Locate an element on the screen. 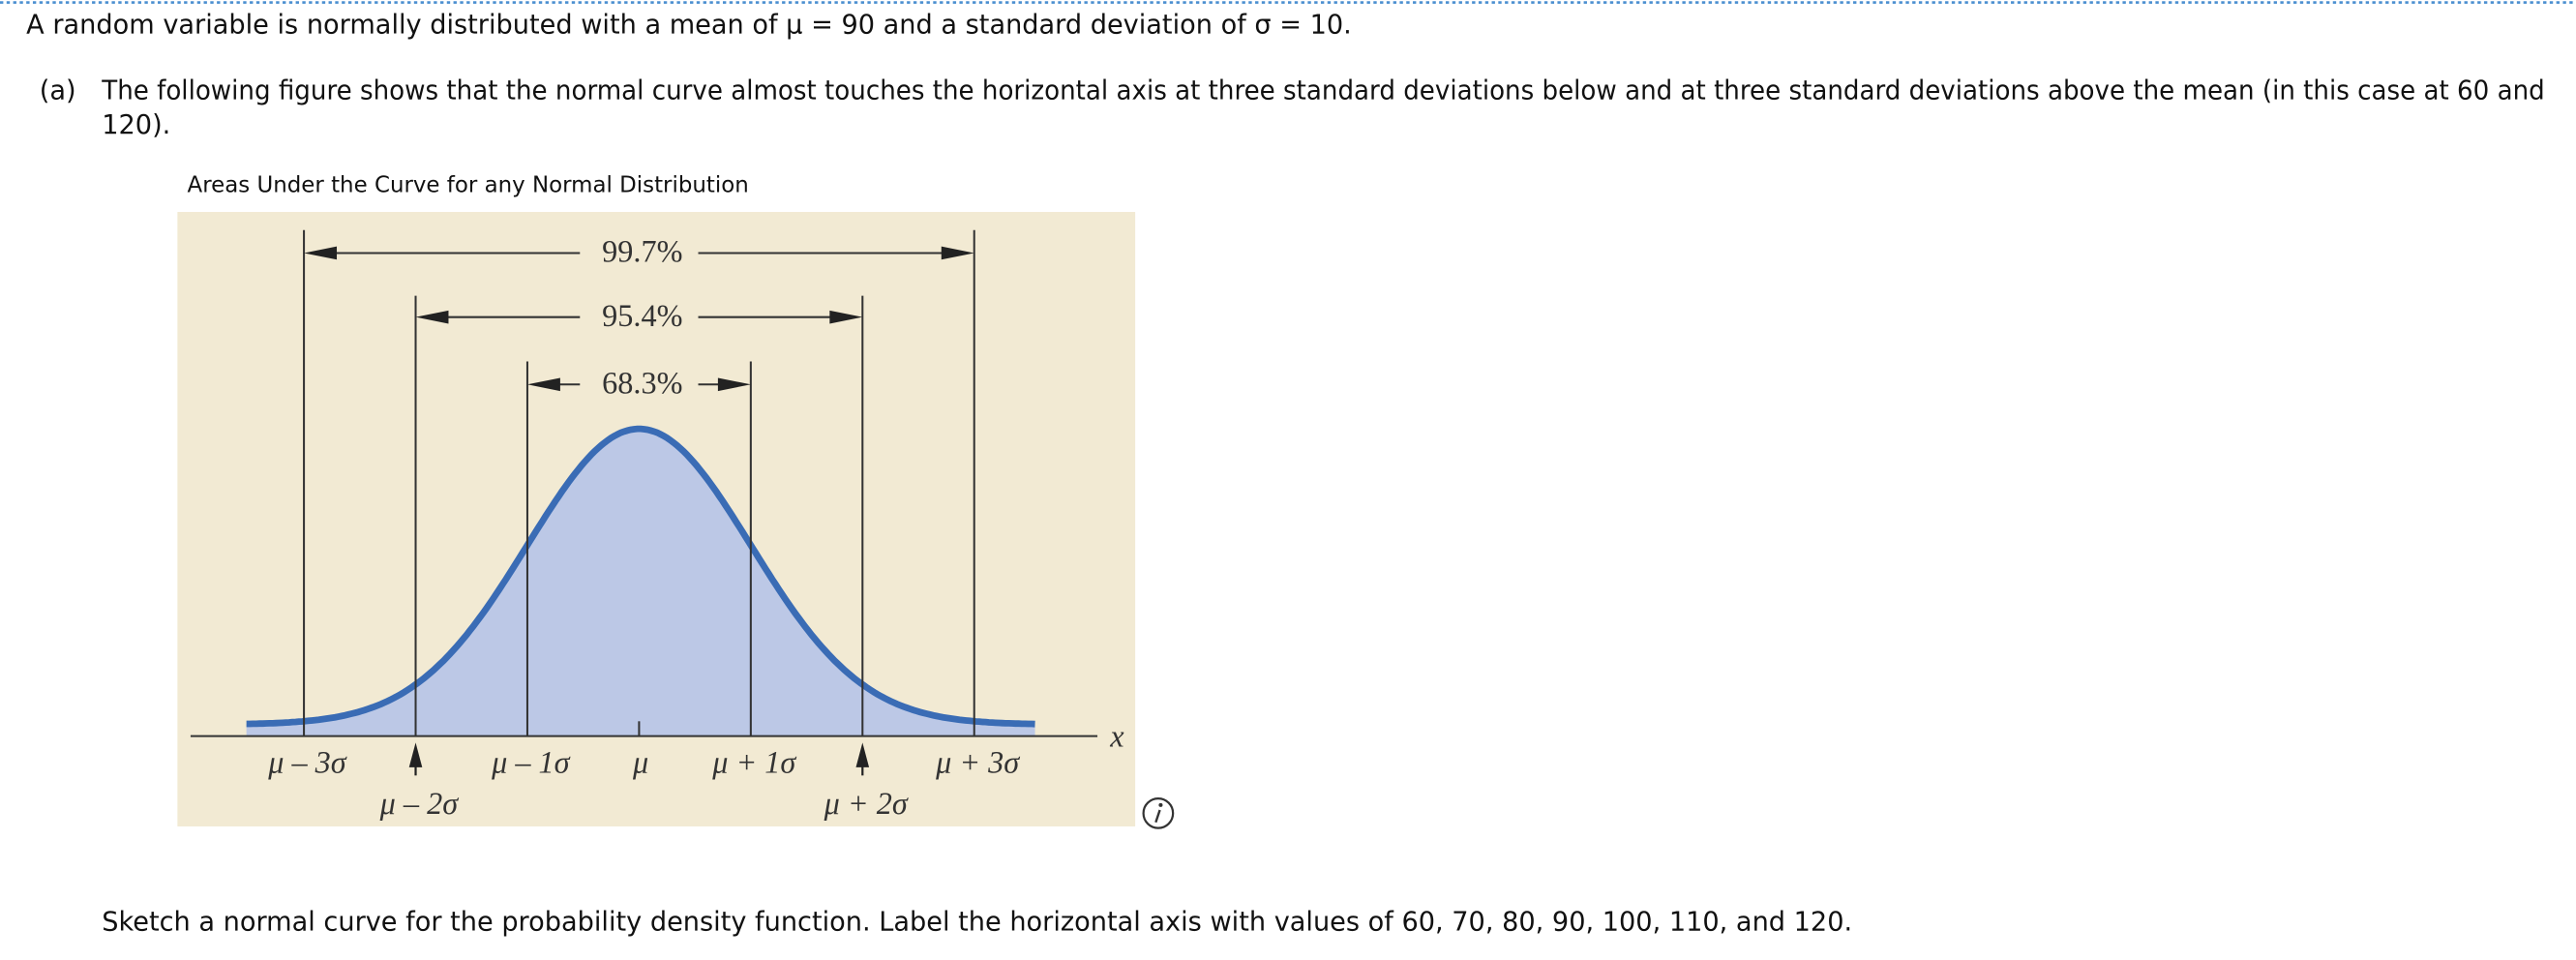 The image size is (2576, 960). info-icon is located at coordinates (1158, 813).